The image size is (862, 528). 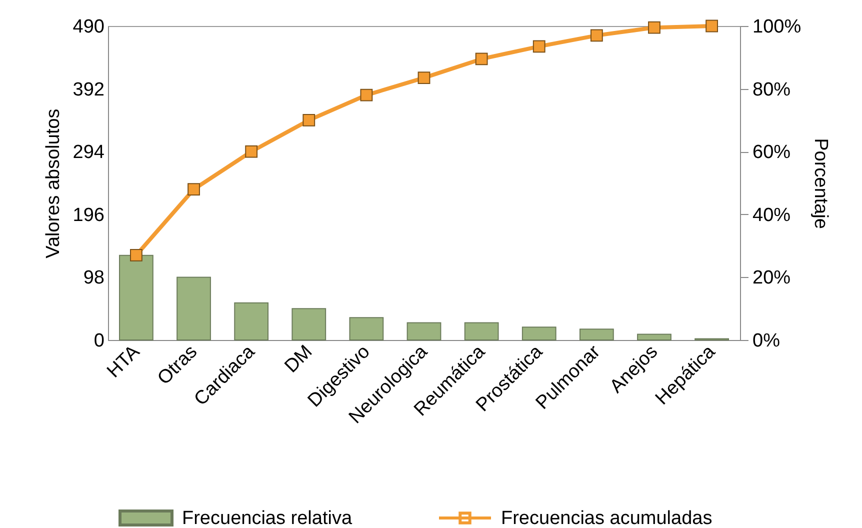 I want to click on y-tick-label: 490, so click(x=88, y=27).